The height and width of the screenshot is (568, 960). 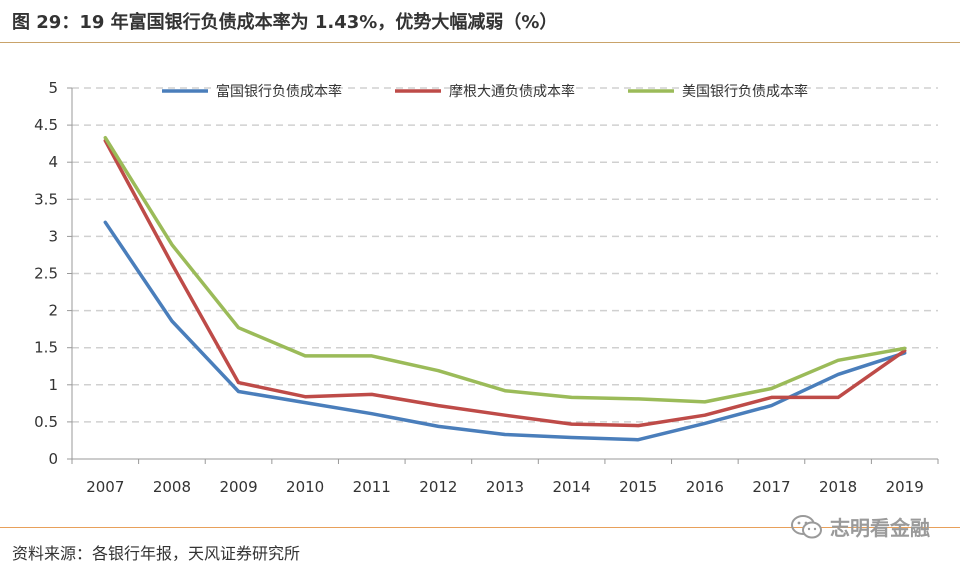 I want to click on y-tick-label: 3.5, so click(x=46, y=199).